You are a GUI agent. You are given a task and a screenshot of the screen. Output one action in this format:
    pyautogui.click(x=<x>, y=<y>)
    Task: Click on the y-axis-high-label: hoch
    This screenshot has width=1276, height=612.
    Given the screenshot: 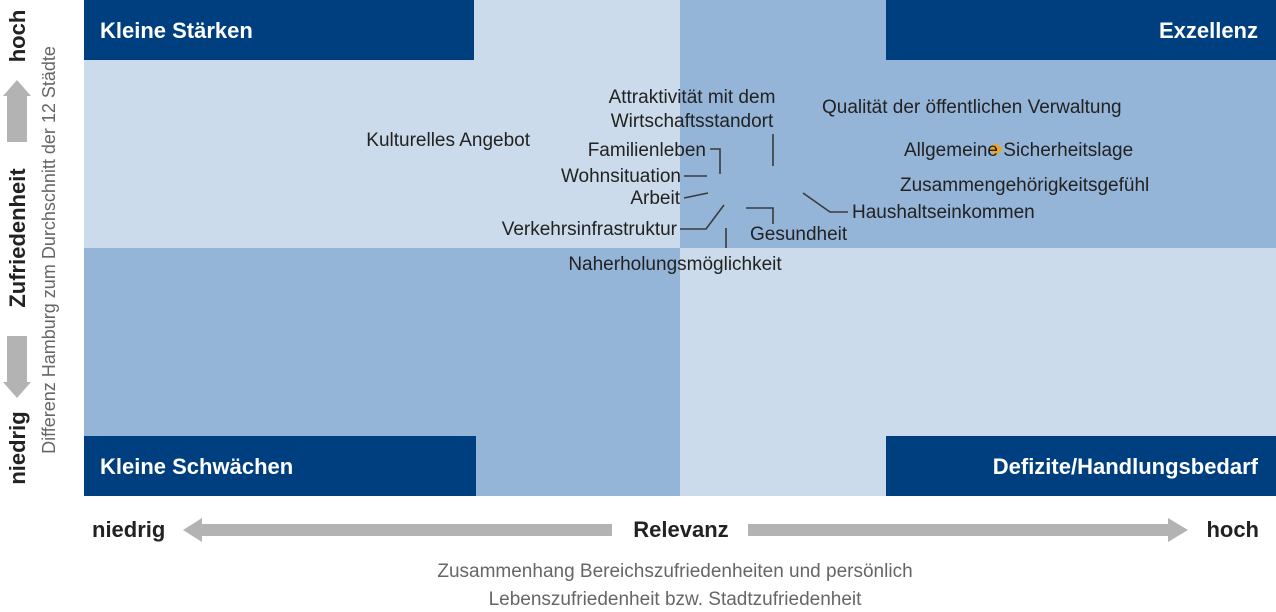 What is the action you would take?
    pyautogui.click(x=17, y=36)
    